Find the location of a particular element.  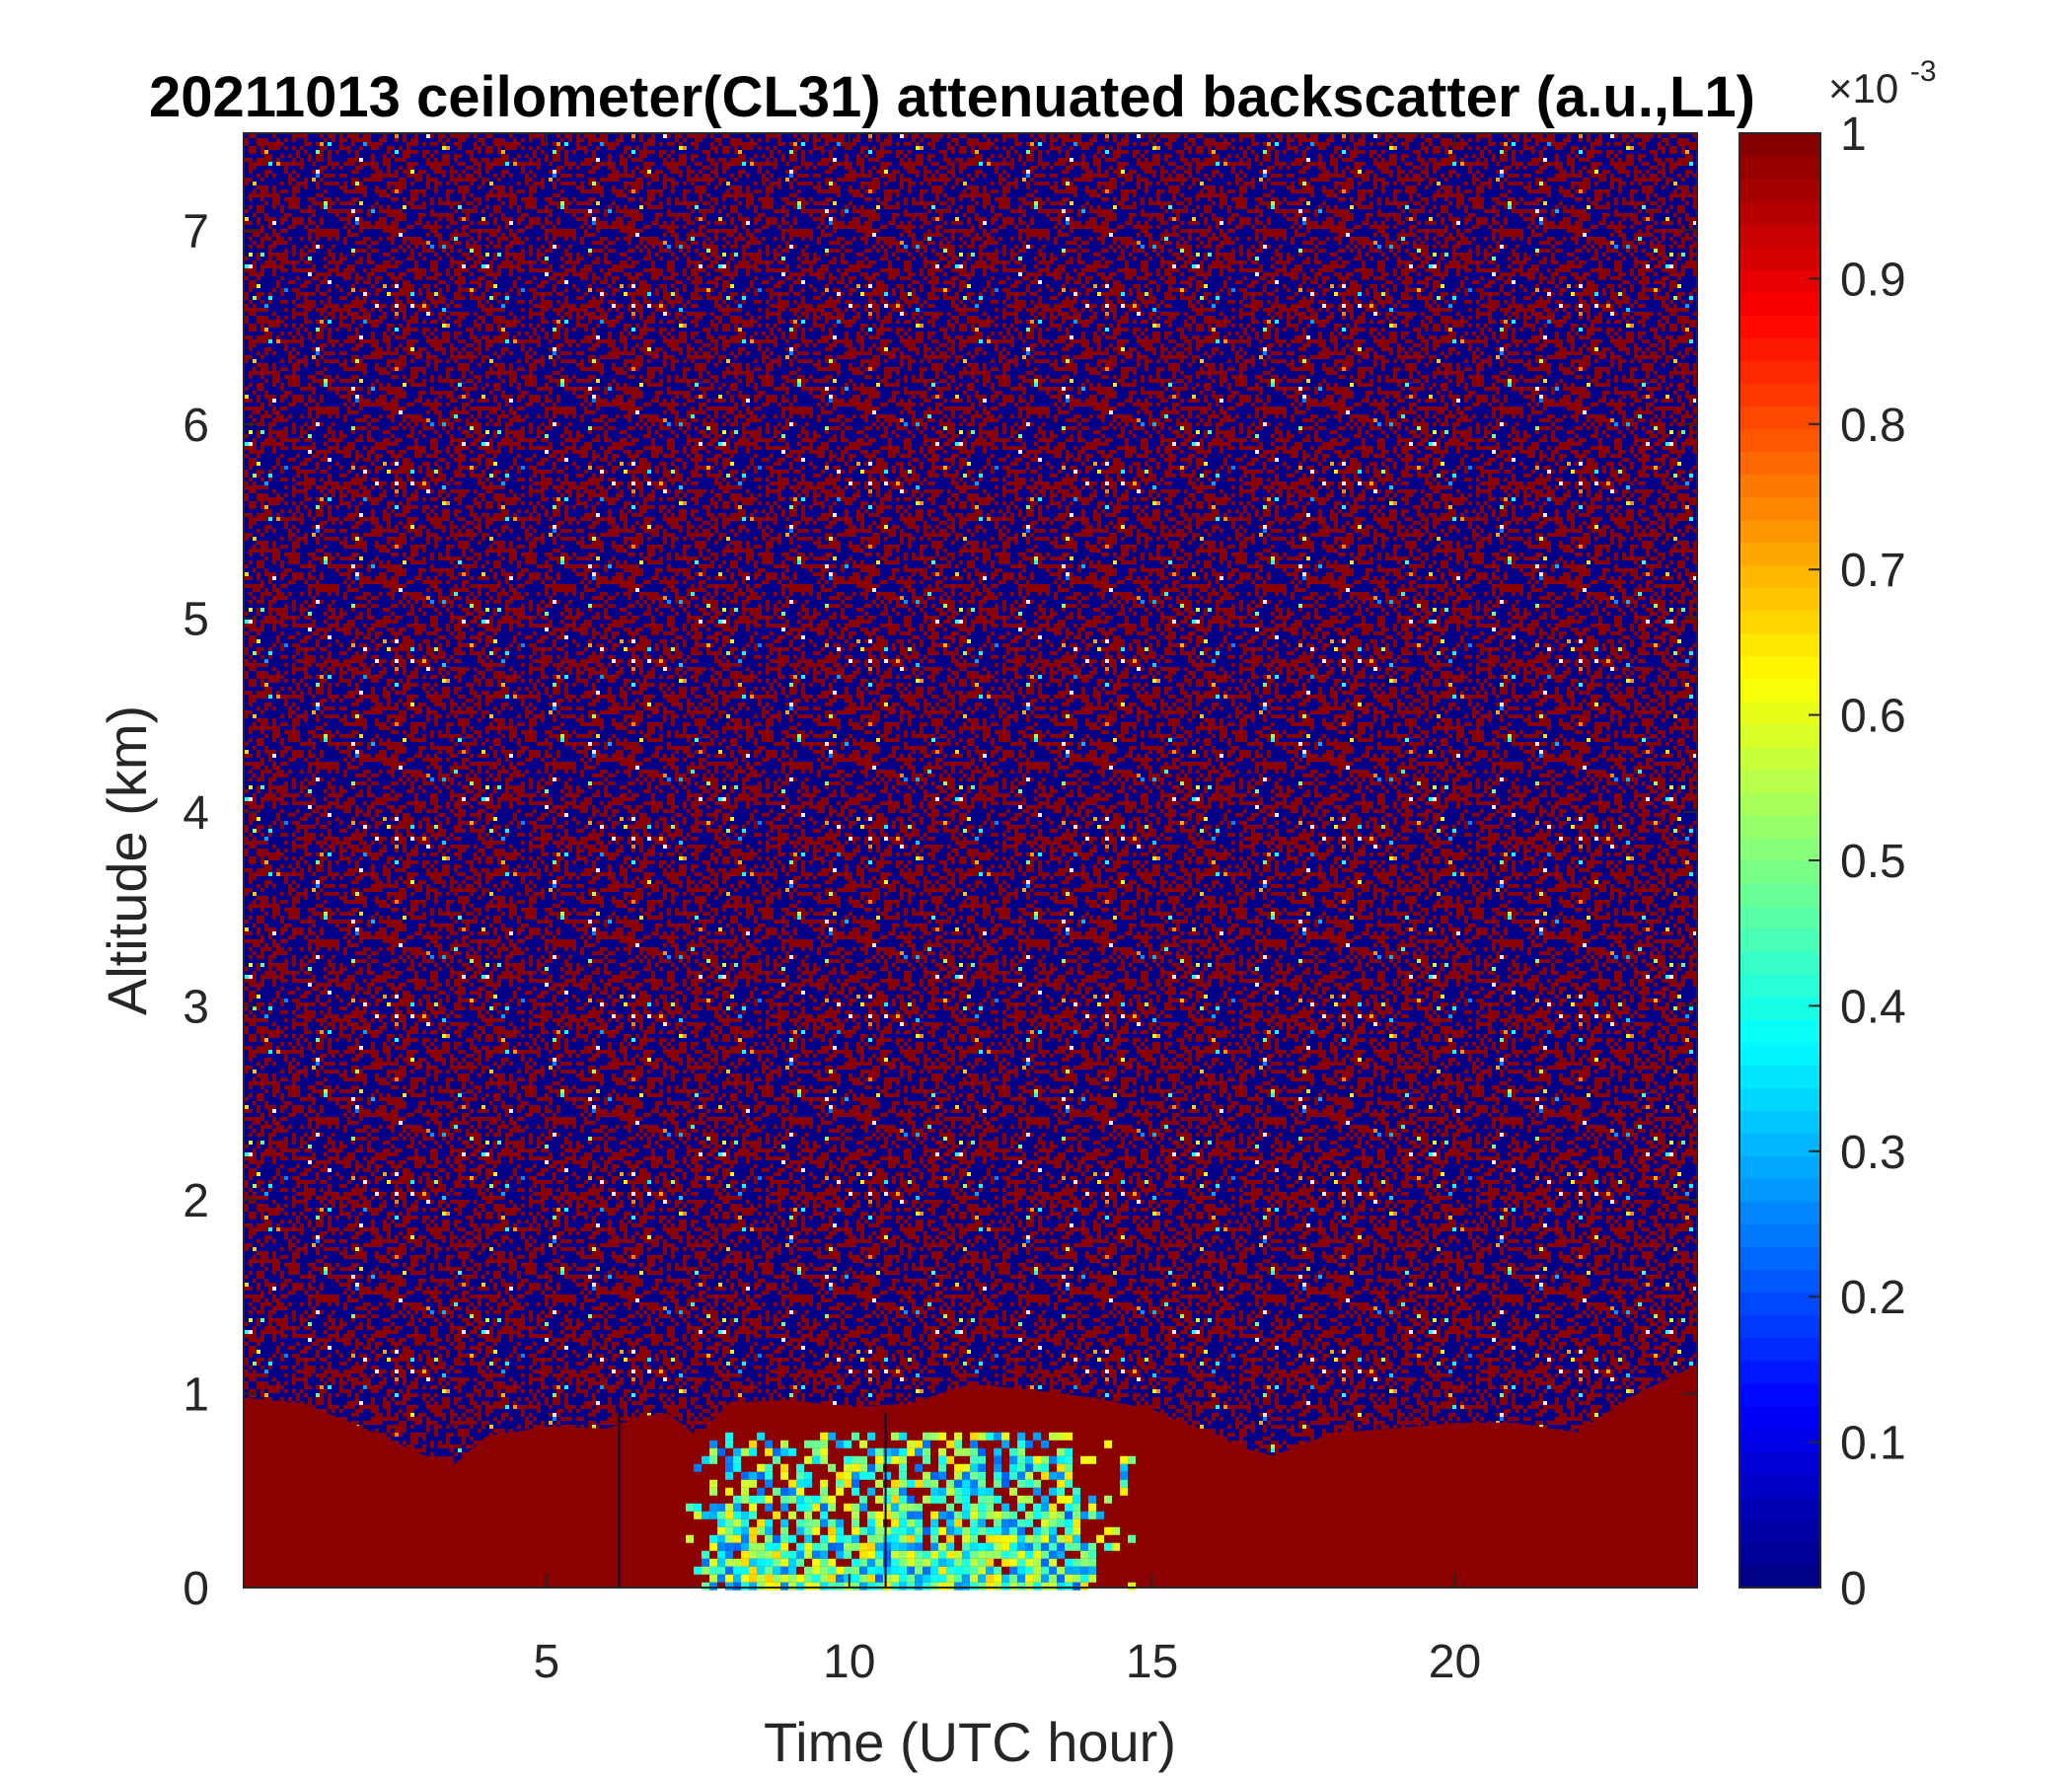

colorbar-exponent: ×10 -3 is located at coordinates (1883, 83).